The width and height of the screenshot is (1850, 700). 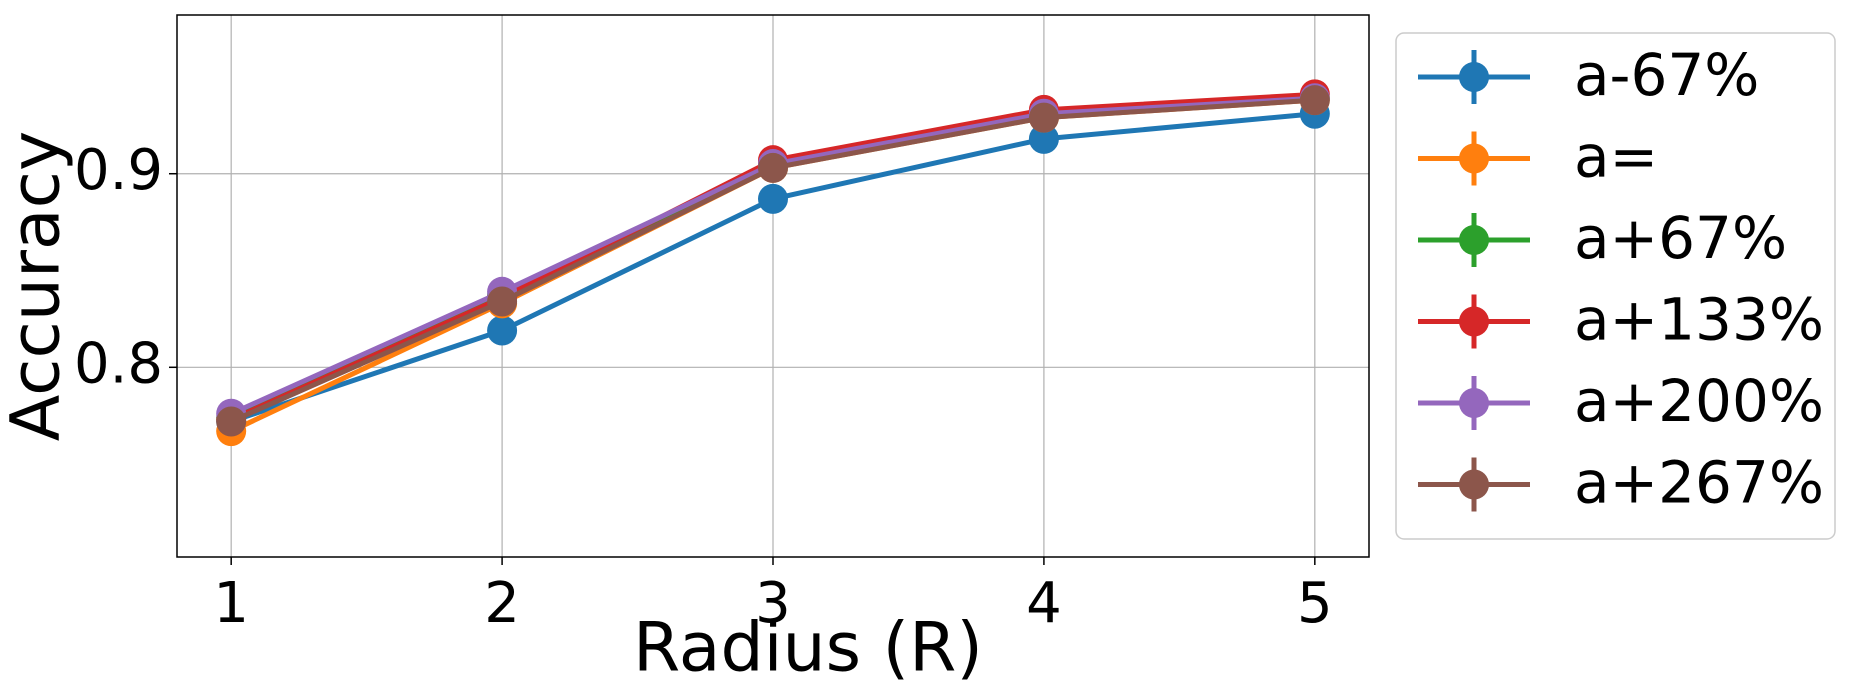 I want to click on x-axis-label: Radius (R), so click(x=808, y=648).